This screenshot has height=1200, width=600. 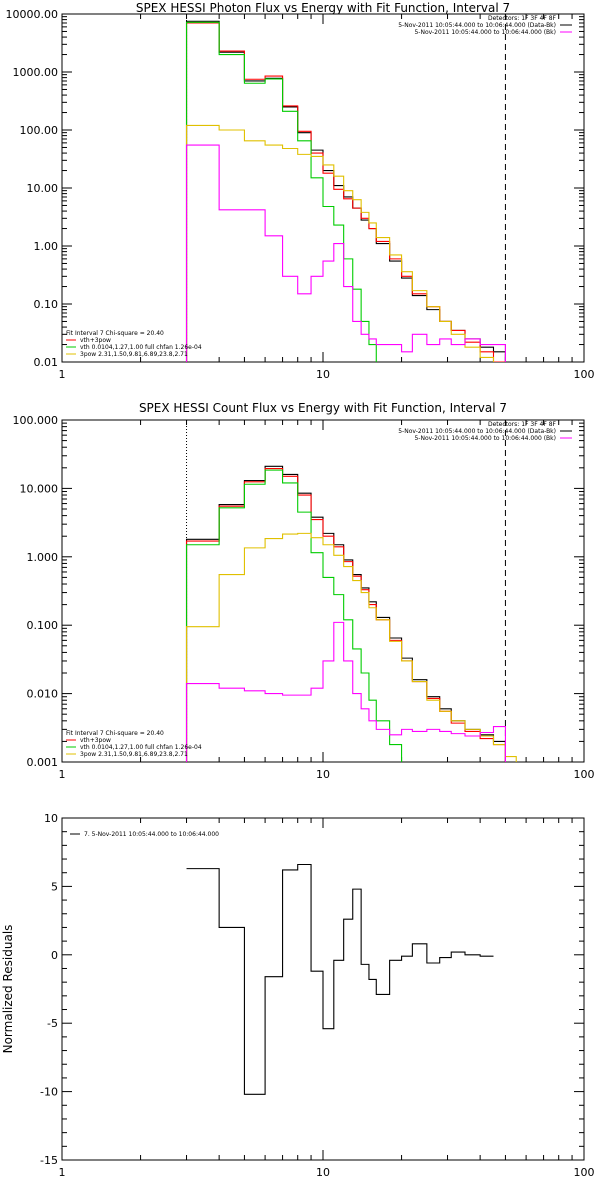 What do you see at coordinates (43, 557) in the screenshot?
I see `y-tick-label: 1.000` at bounding box center [43, 557].